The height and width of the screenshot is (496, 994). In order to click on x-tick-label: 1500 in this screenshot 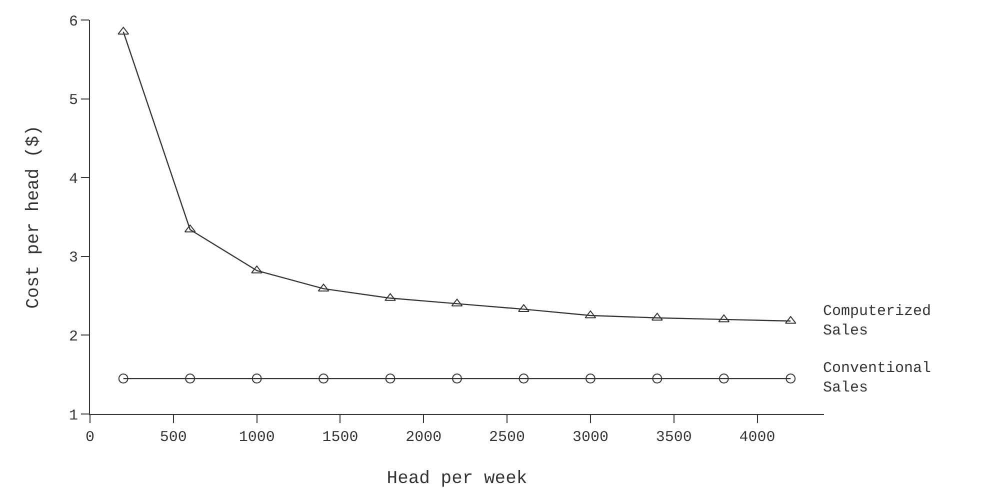, I will do `click(340, 437)`.